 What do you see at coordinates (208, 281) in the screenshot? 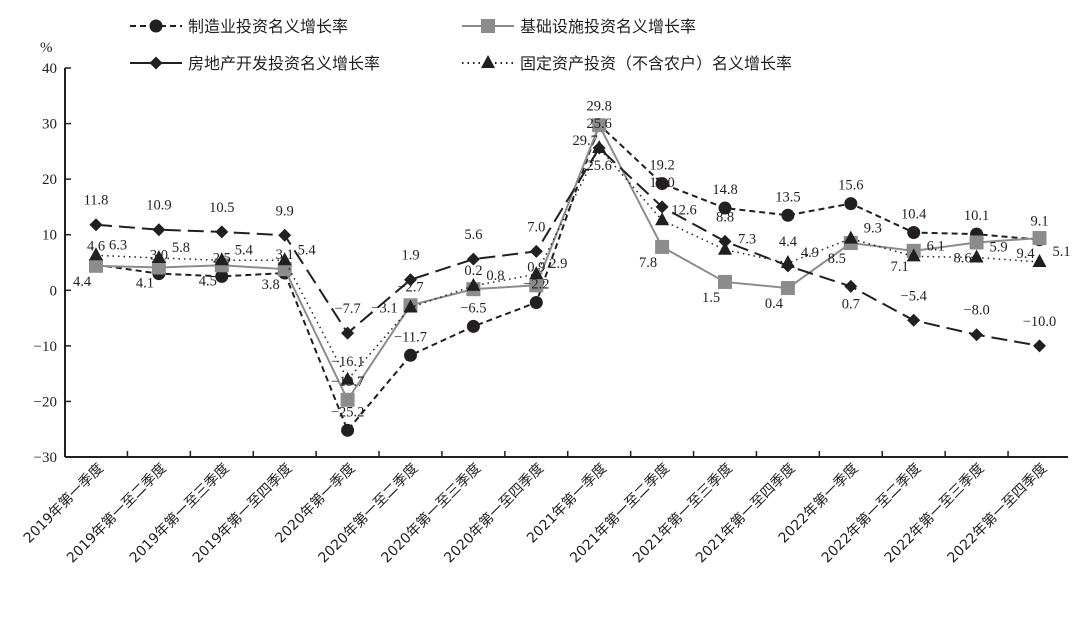
I see `data-label: 4.5` at bounding box center [208, 281].